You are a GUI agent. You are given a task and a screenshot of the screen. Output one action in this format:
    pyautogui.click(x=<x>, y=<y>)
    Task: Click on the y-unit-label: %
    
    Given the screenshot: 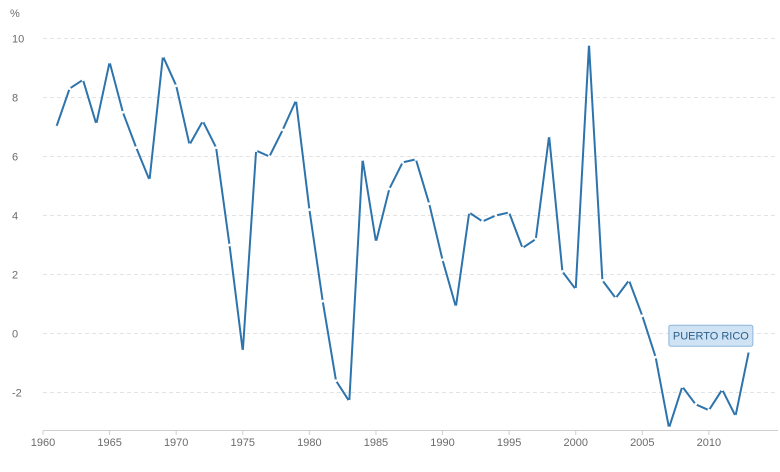 What is the action you would take?
    pyautogui.click(x=15, y=14)
    